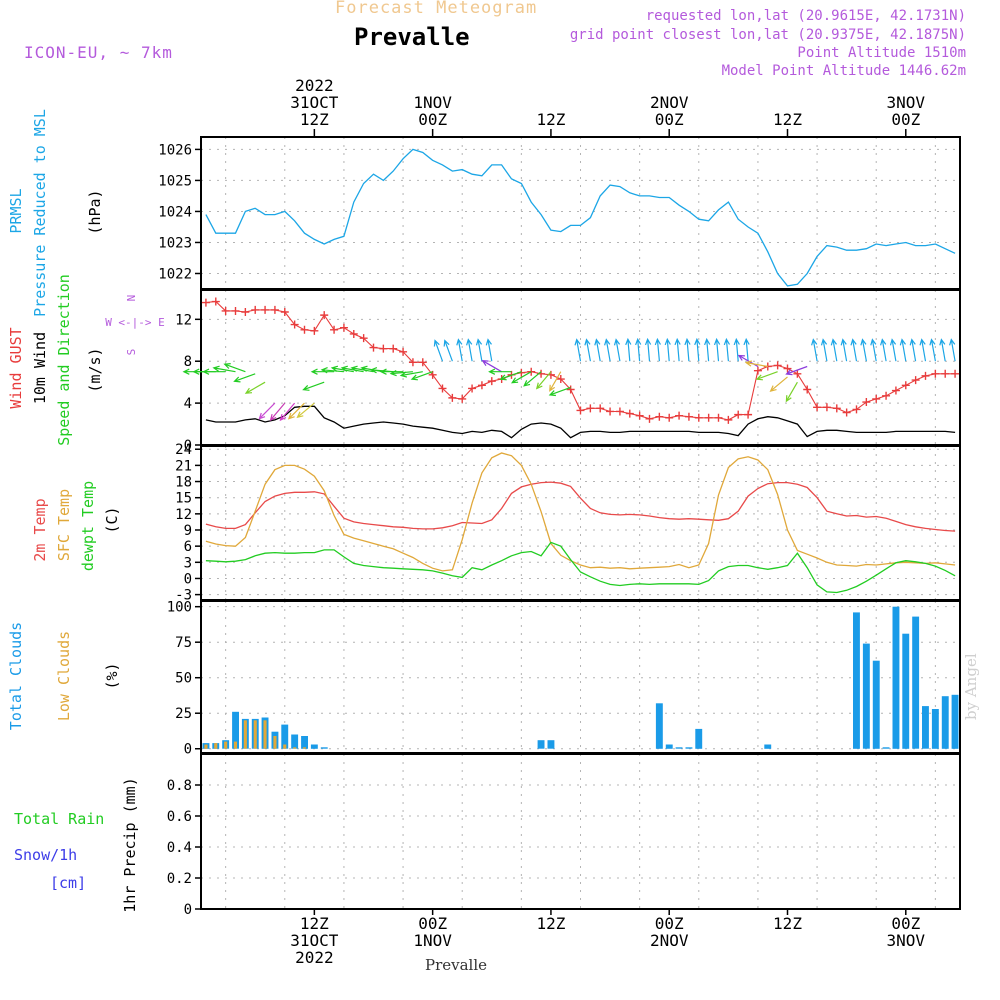 The width and height of the screenshot is (1000, 1000). I want to click on snow-legend: Snow/1h, so click(45, 855).